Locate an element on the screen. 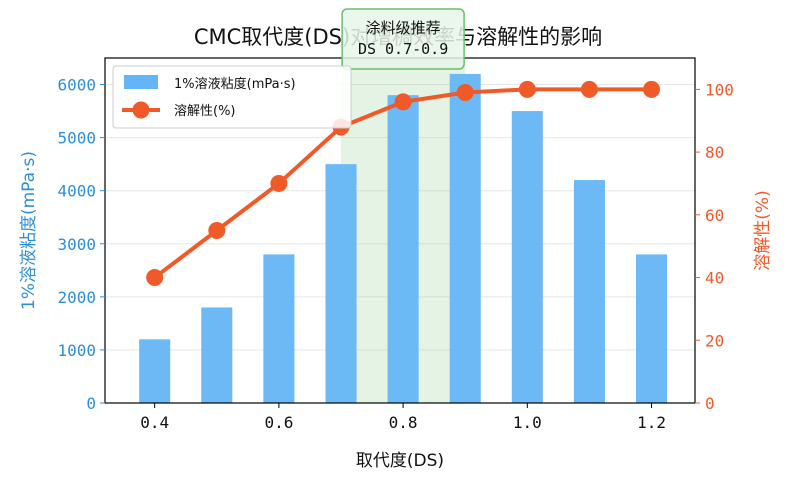  annotation-line-1: 涂料级推荐 is located at coordinates (403, 28).